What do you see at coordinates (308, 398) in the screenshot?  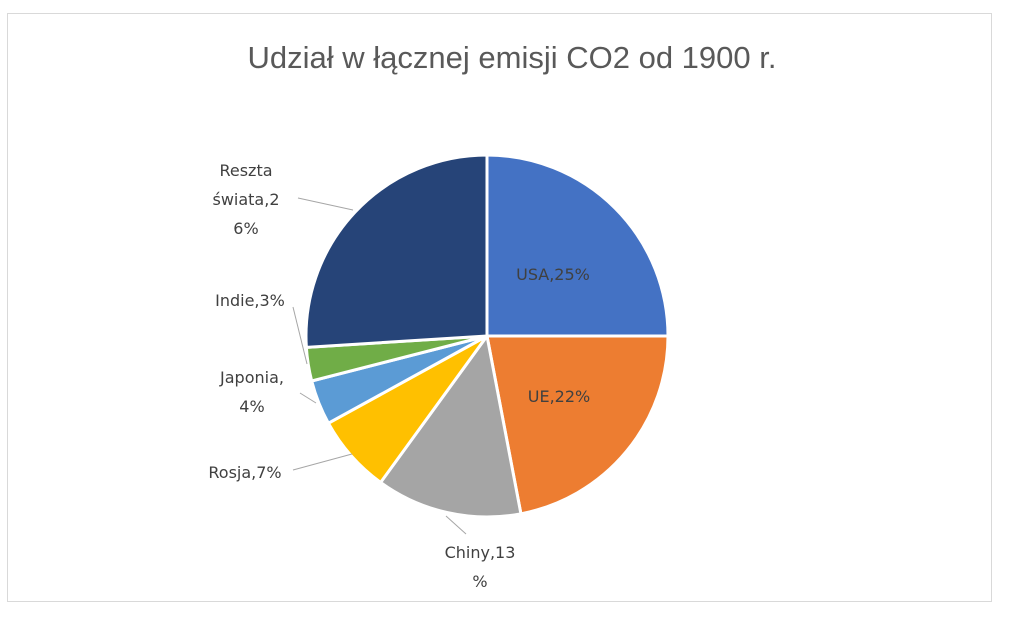 I see `leader-line-japonia` at bounding box center [308, 398].